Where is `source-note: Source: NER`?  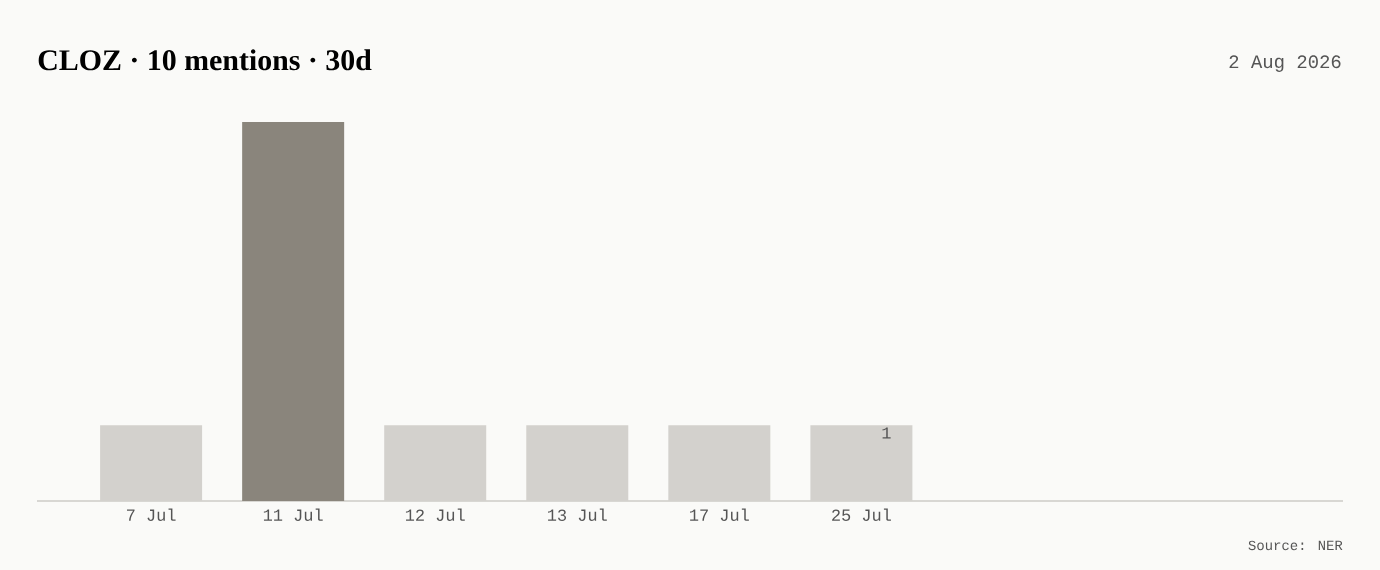
source-note: Source: NER is located at coordinates (1295, 545).